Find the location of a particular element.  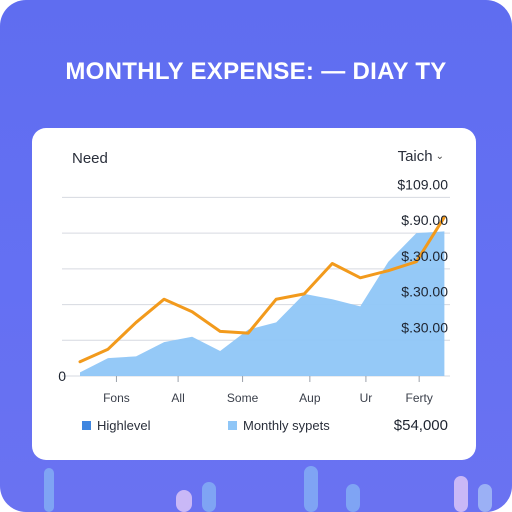

y-tick-label: 0 is located at coordinates (62, 376).